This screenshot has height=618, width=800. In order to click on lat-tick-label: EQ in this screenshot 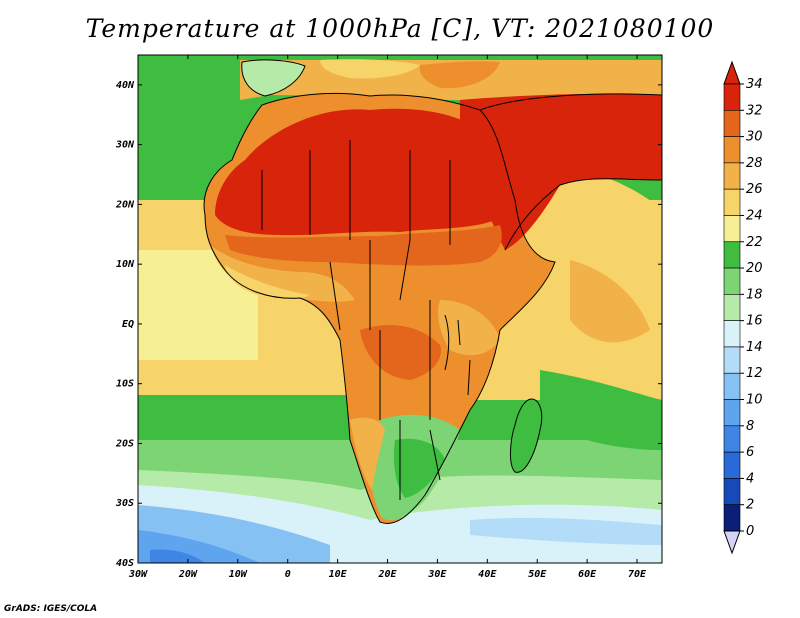, I will do `click(128, 324)`.